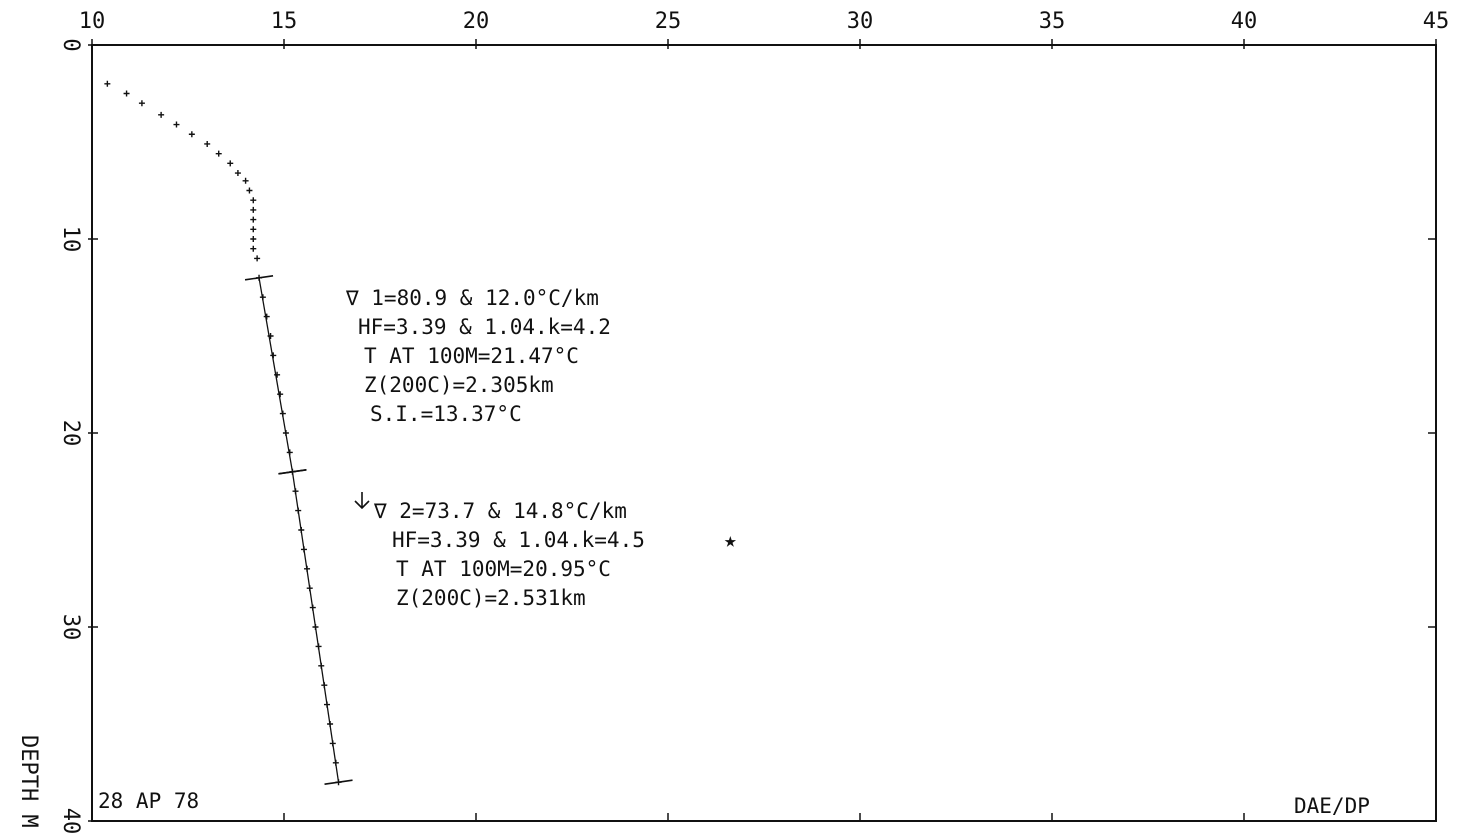 Image resolution: width=1474 pixels, height=836 pixels. I want to click on annotation-line: ∇ 2=73.7 & 14.8°C/km, so click(500, 511).